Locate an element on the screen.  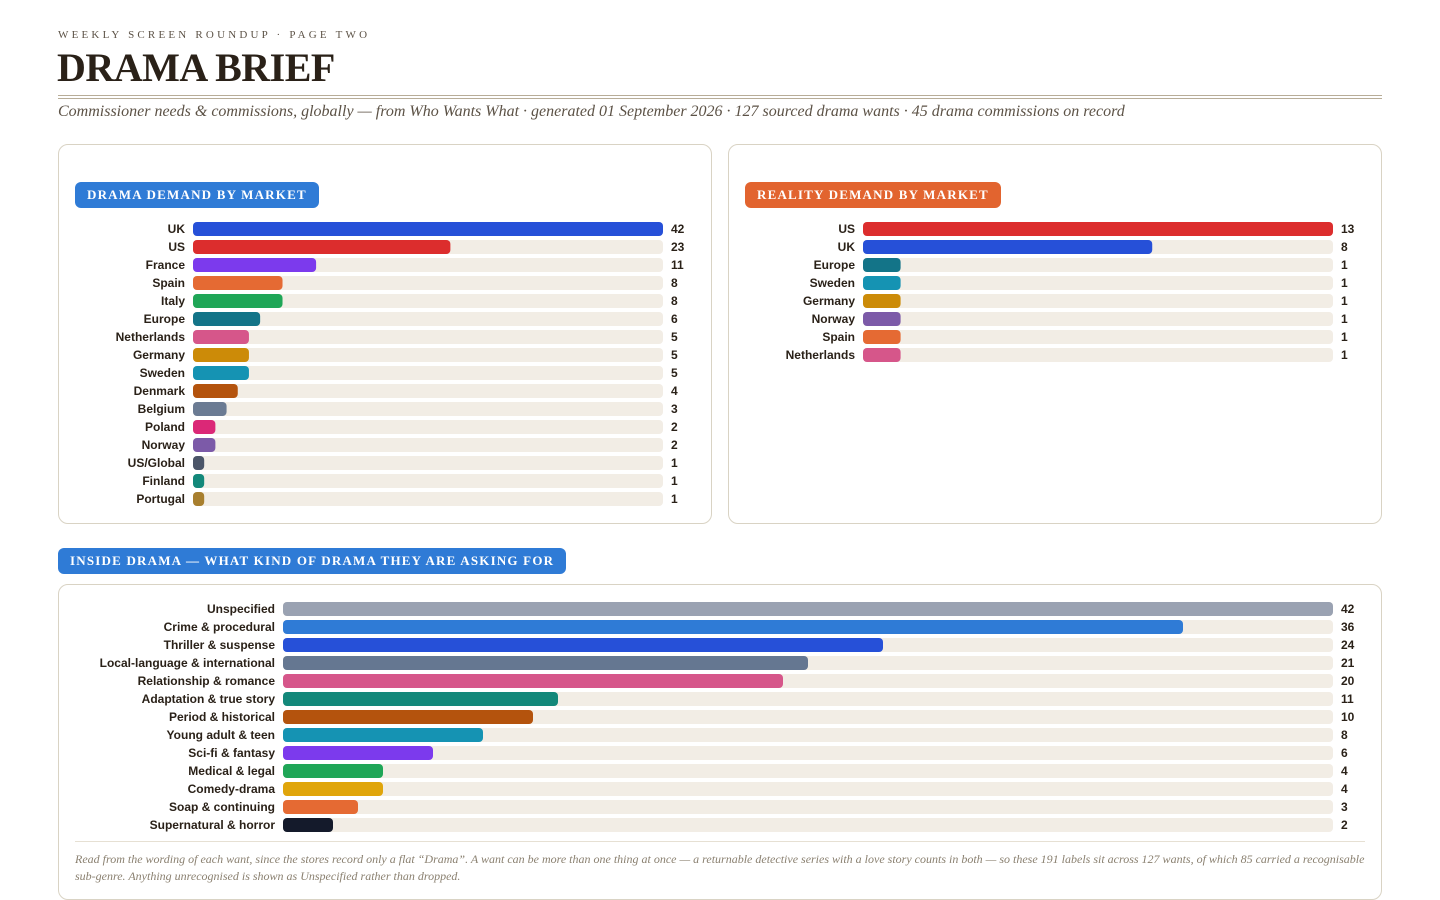
genre-bar-young-adult-teen is located at coordinates (383, 735).